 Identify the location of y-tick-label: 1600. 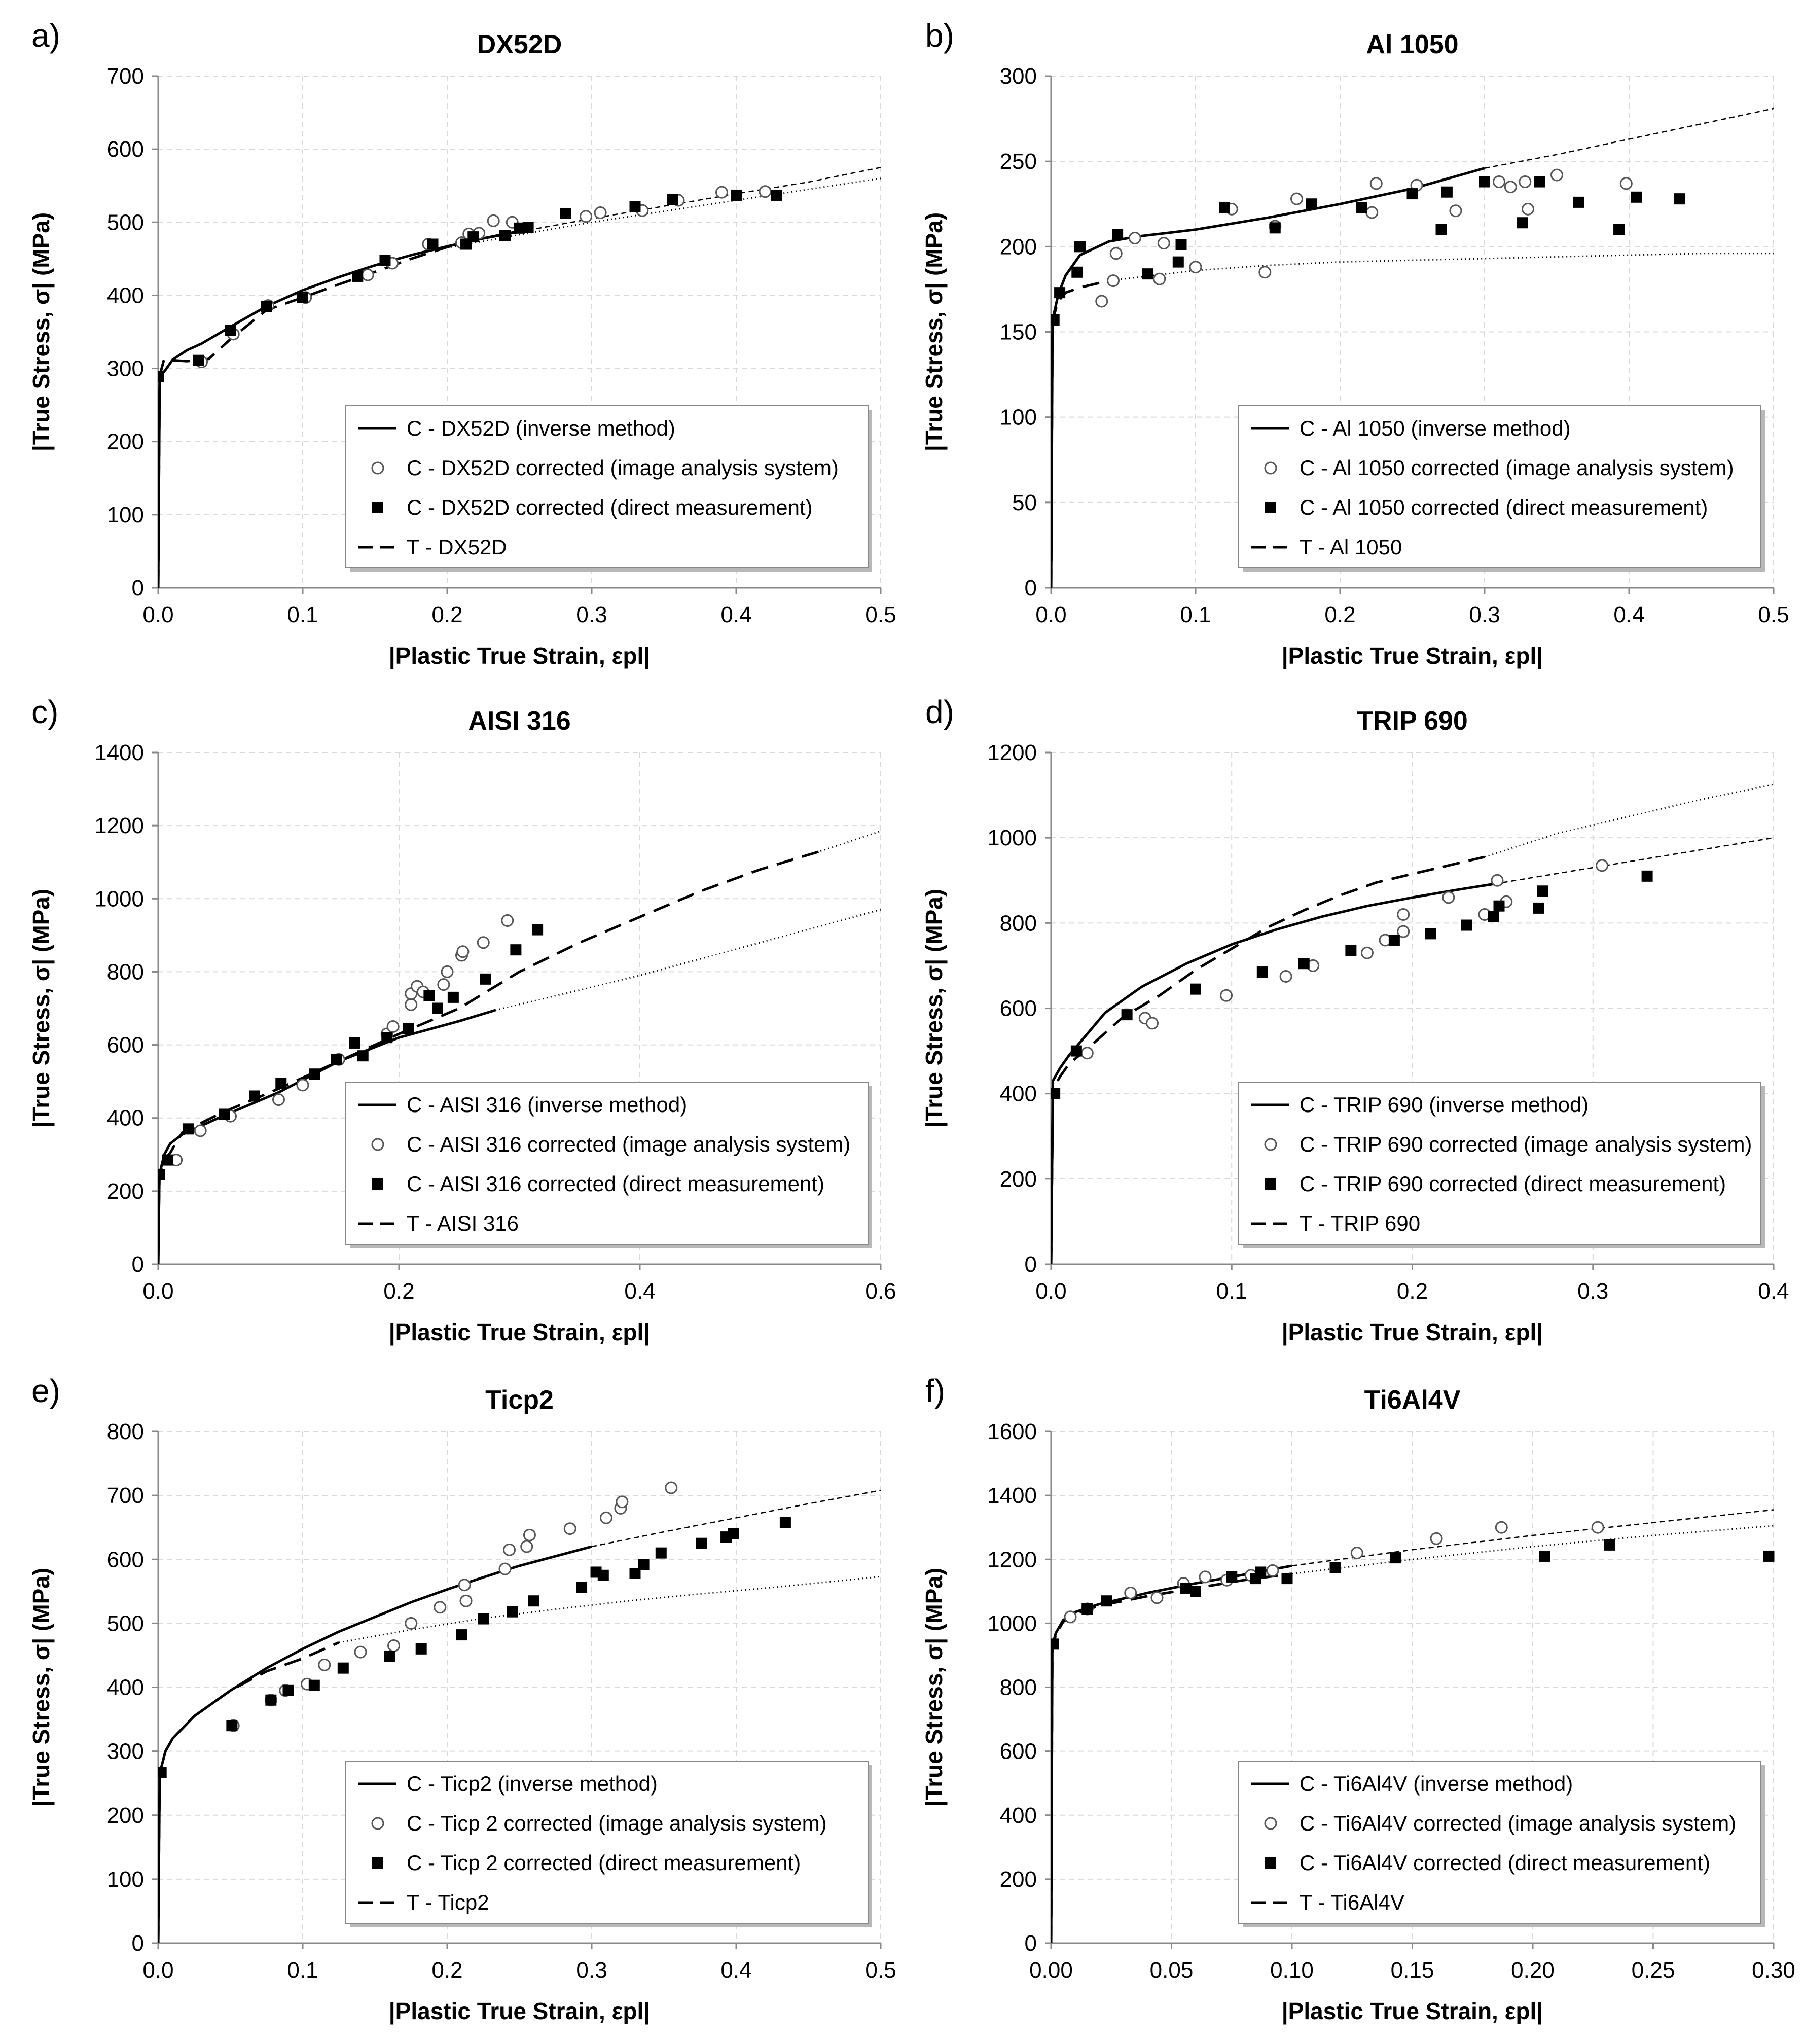
(1012, 1431).